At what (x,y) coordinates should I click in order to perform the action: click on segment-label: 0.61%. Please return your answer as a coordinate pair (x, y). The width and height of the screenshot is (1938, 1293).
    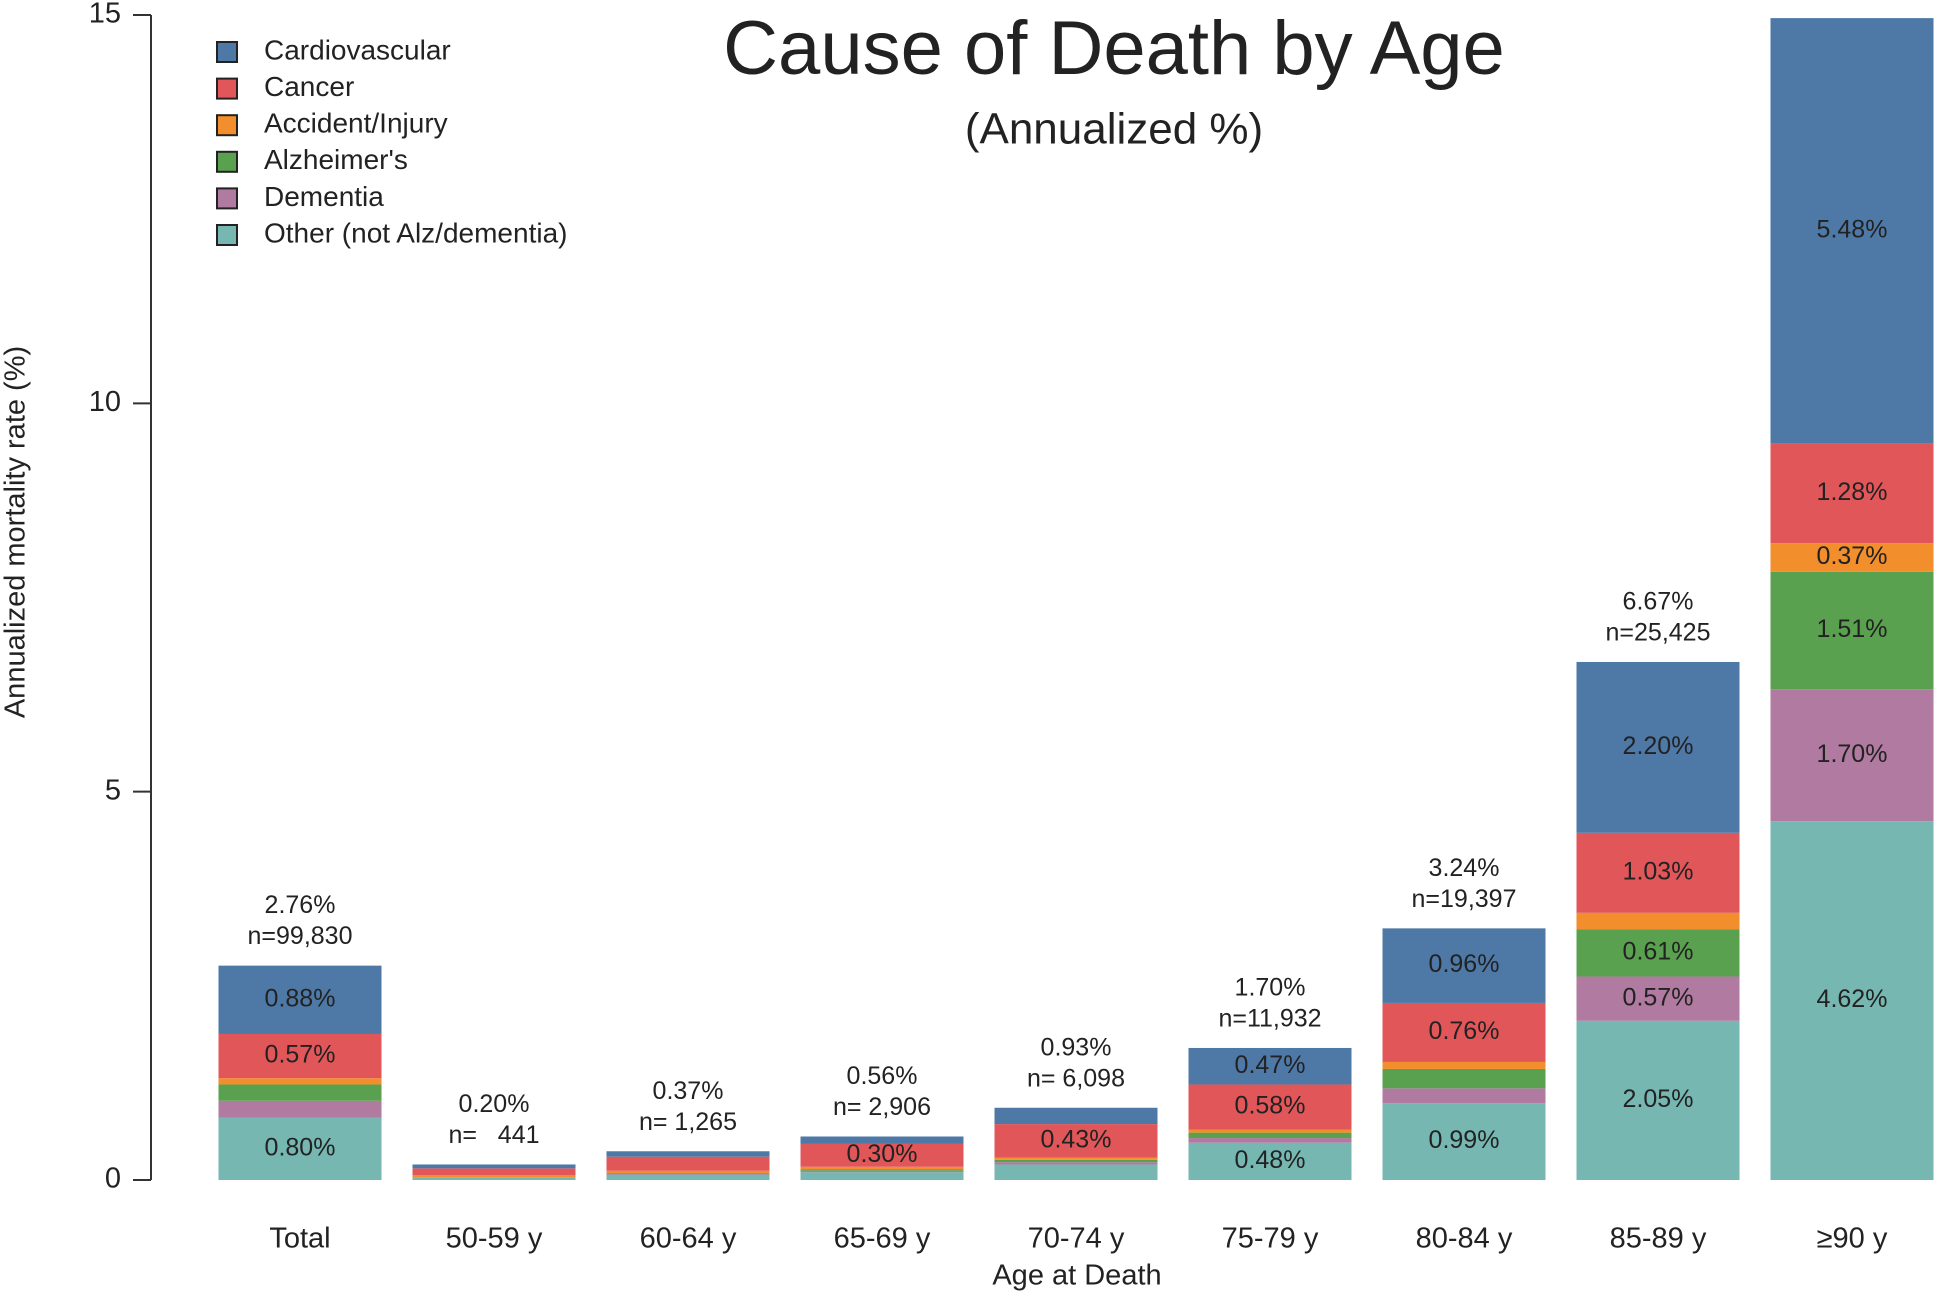
    Looking at the image, I should click on (1658, 951).